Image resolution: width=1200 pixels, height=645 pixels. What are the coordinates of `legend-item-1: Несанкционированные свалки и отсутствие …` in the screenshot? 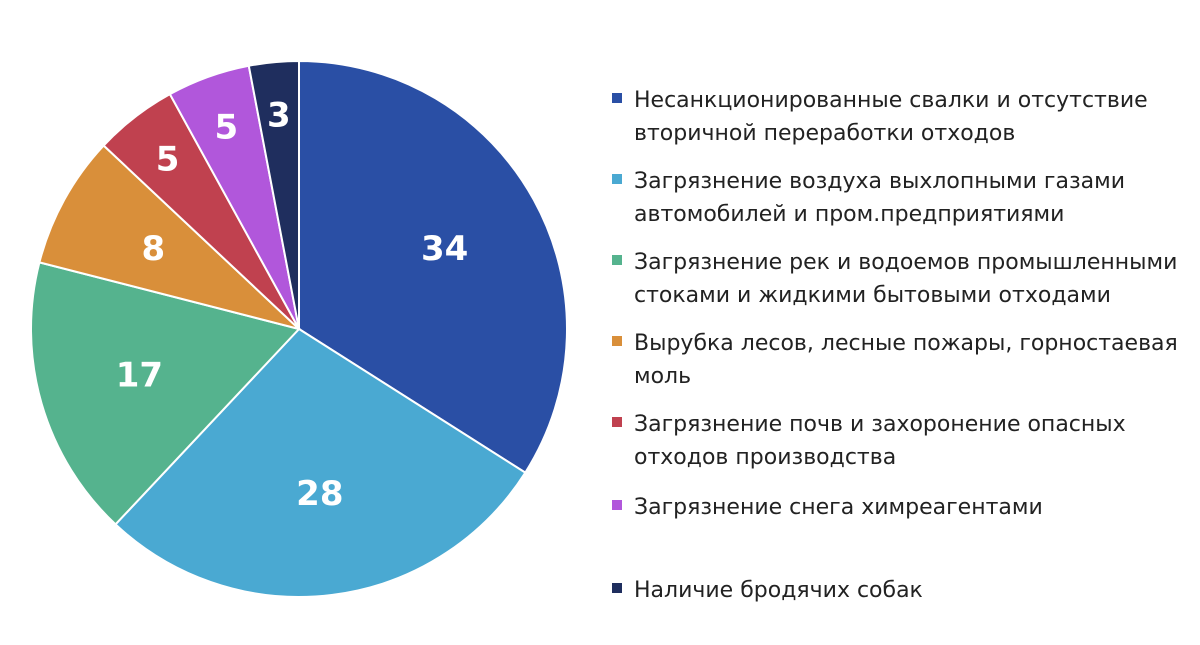 It's located at (902, 117).